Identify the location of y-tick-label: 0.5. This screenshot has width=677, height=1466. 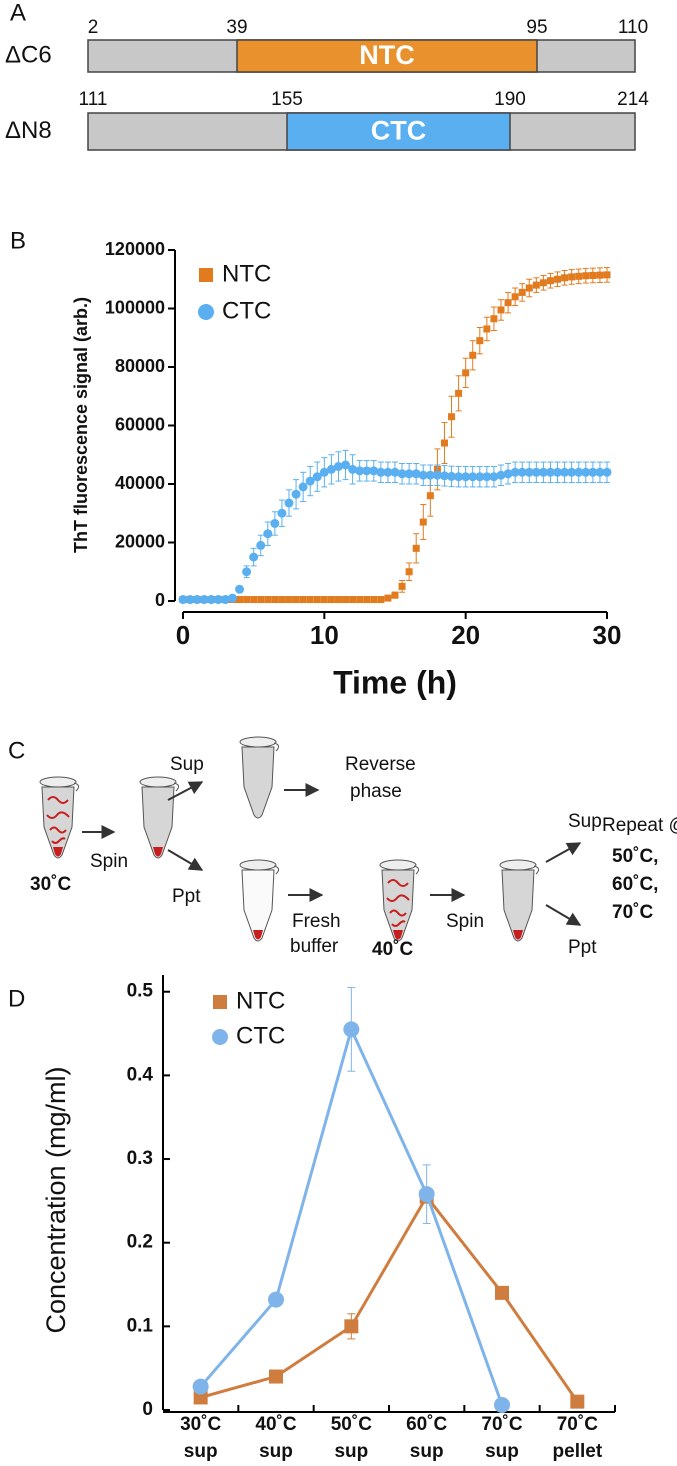
(140, 991).